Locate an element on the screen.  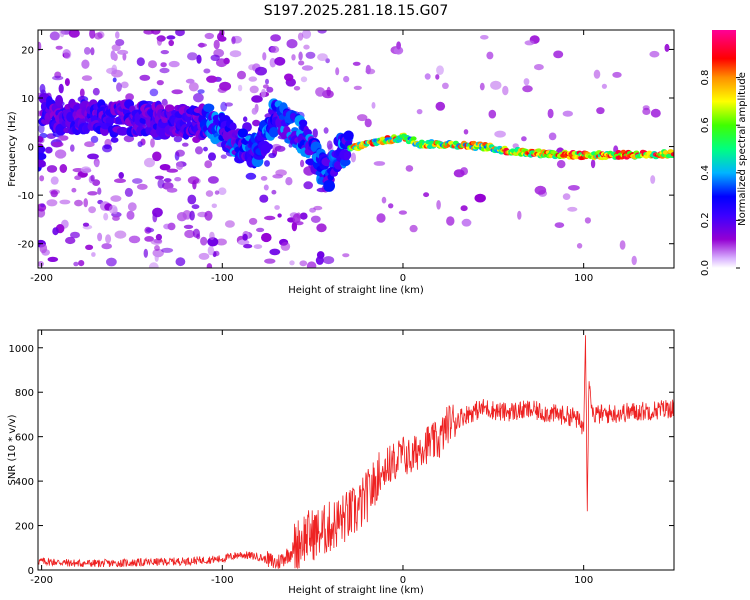
y-tick-label: 10 is located at coordinates (27, 99).